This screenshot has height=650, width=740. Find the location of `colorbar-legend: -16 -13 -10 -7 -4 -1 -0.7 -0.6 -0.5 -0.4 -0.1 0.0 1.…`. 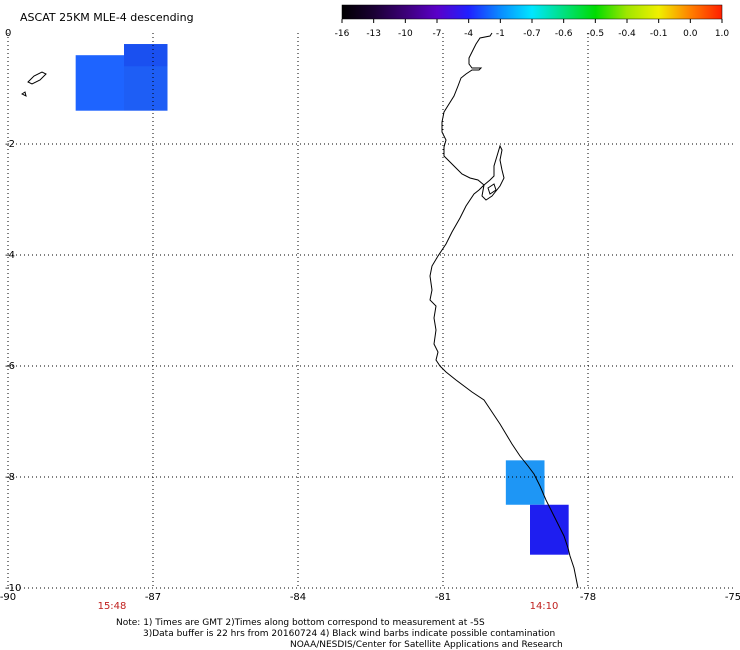

colorbar-legend: -16 -13 -10 -7 -4 -1 -0.7 -0.6 -0.5 -0.4 -0.1 0.0 1.… is located at coordinates (532, 21).